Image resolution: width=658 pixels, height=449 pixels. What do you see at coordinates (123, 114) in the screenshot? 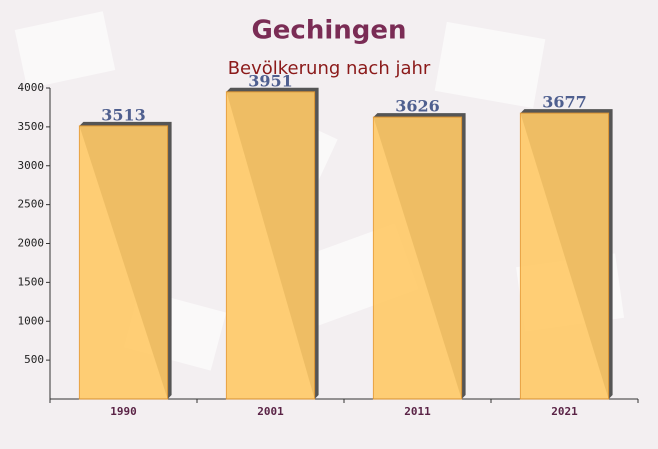
I see `value-label: 3513` at bounding box center [123, 114].